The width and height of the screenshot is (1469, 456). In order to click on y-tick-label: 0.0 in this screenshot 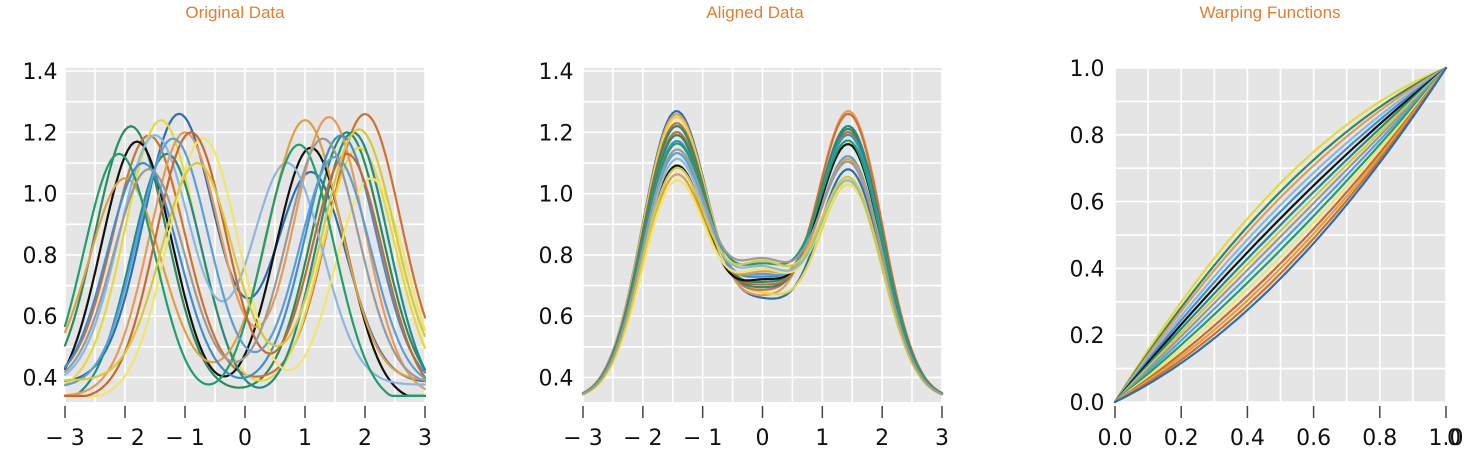, I will do `click(1087, 403)`.